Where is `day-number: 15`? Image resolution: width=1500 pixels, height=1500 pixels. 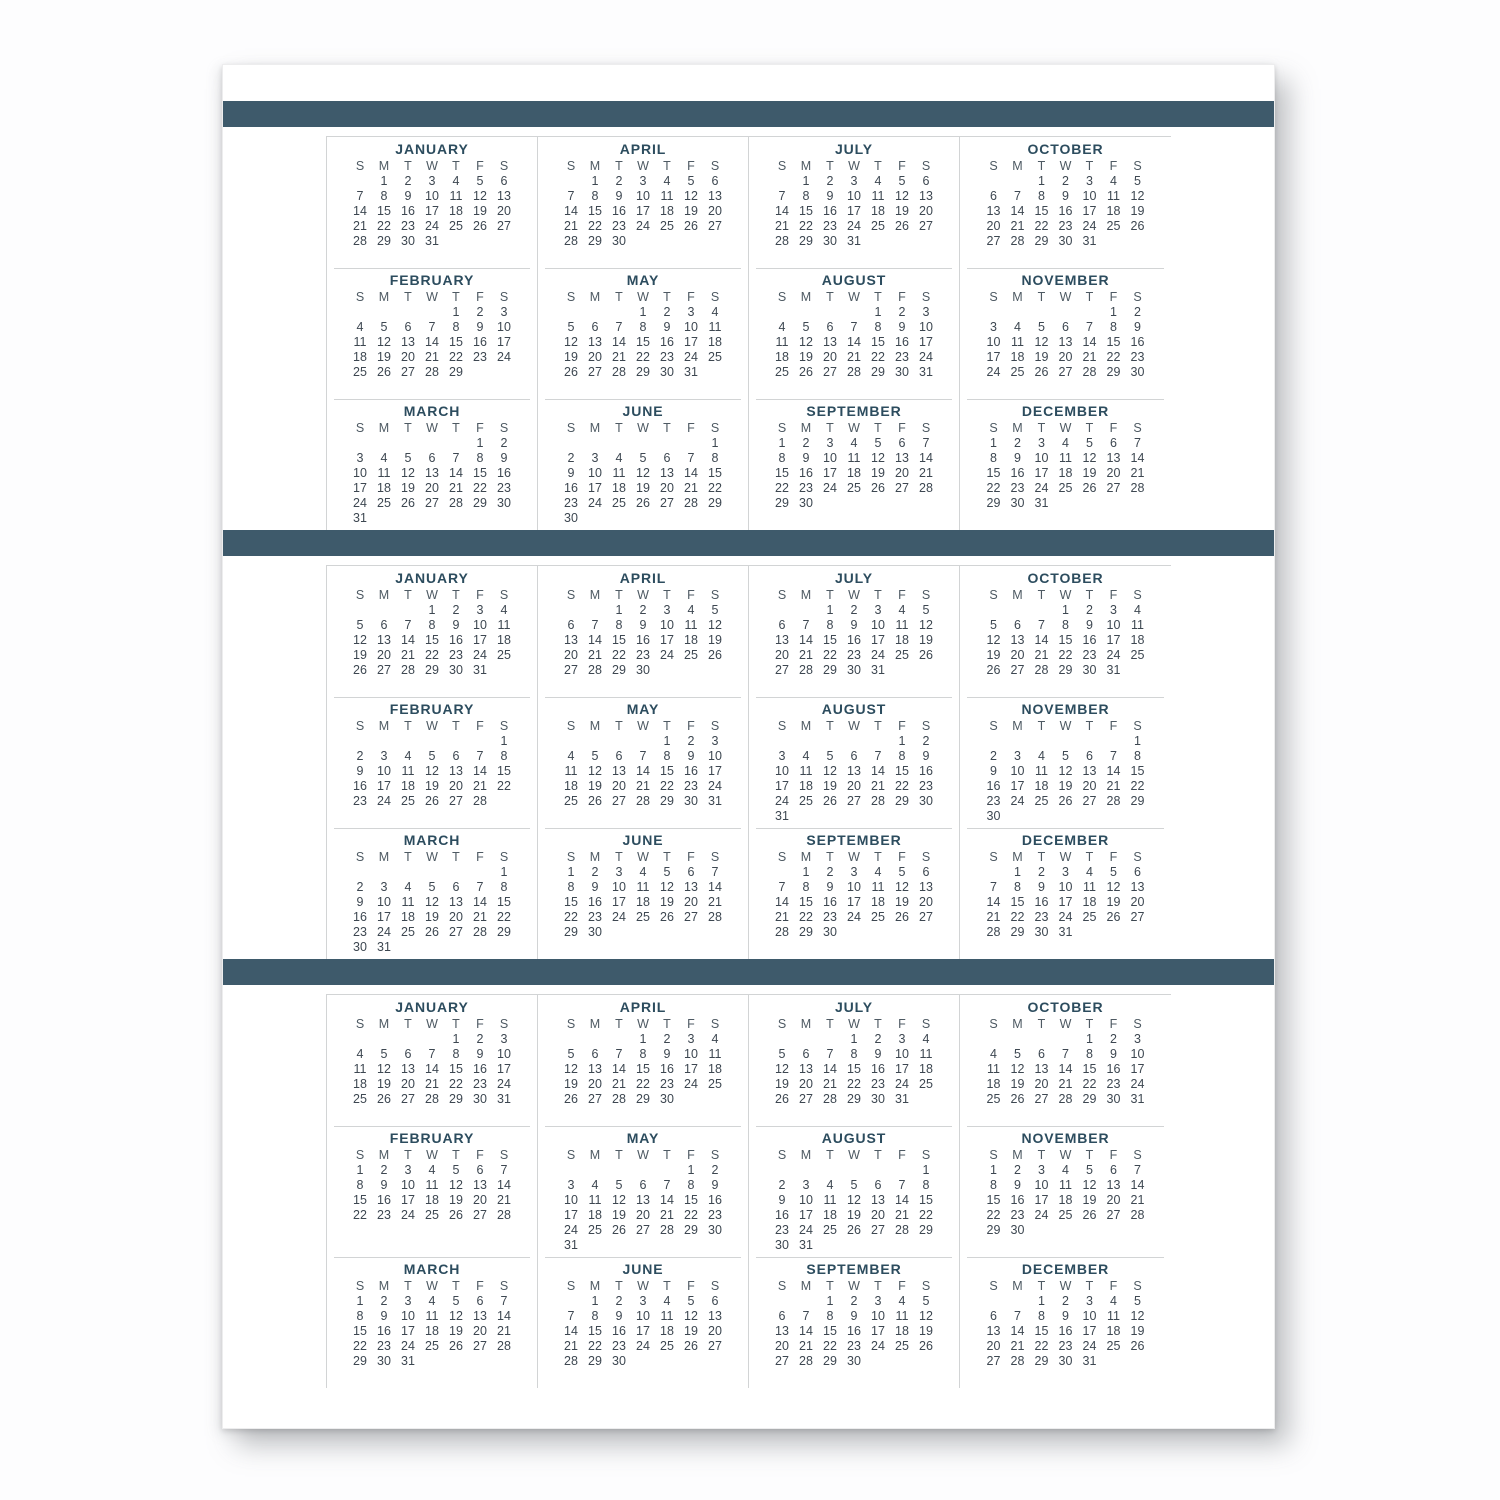
day-number: 15 is located at coordinates (595, 1331).